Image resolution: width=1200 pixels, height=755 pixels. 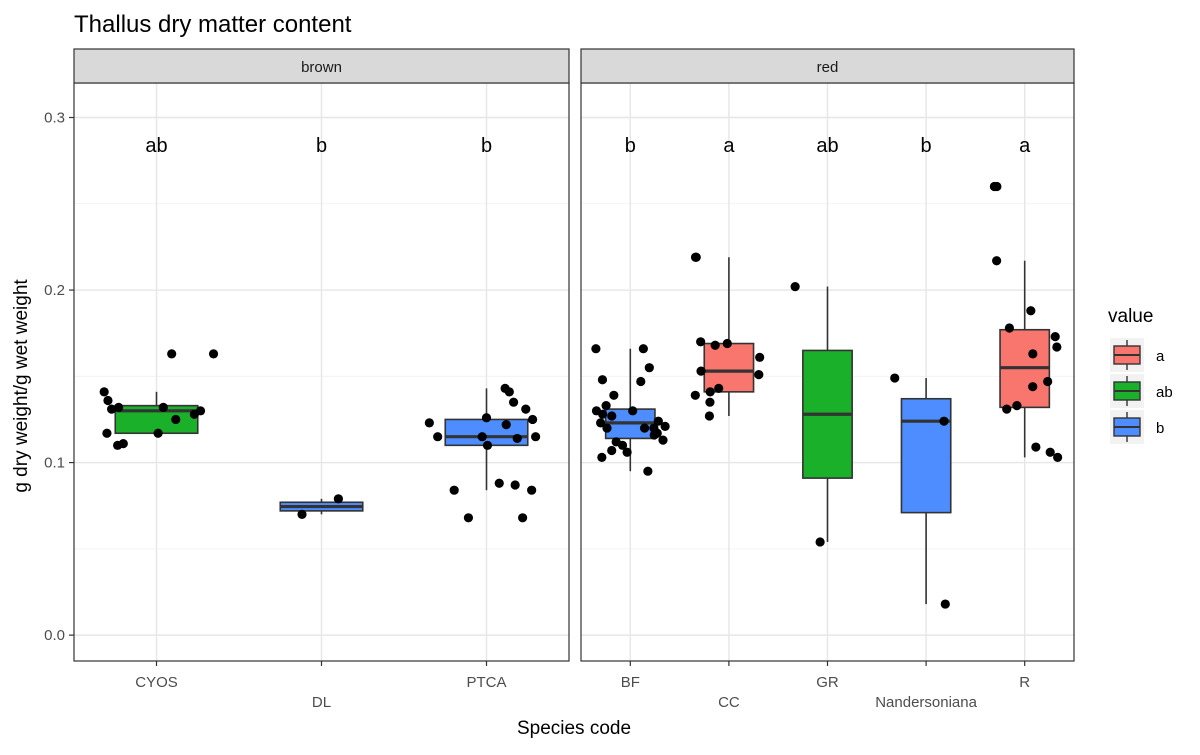 What do you see at coordinates (1140, 375) in the screenshot?
I see `legend: value a ab b` at bounding box center [1140, 375].